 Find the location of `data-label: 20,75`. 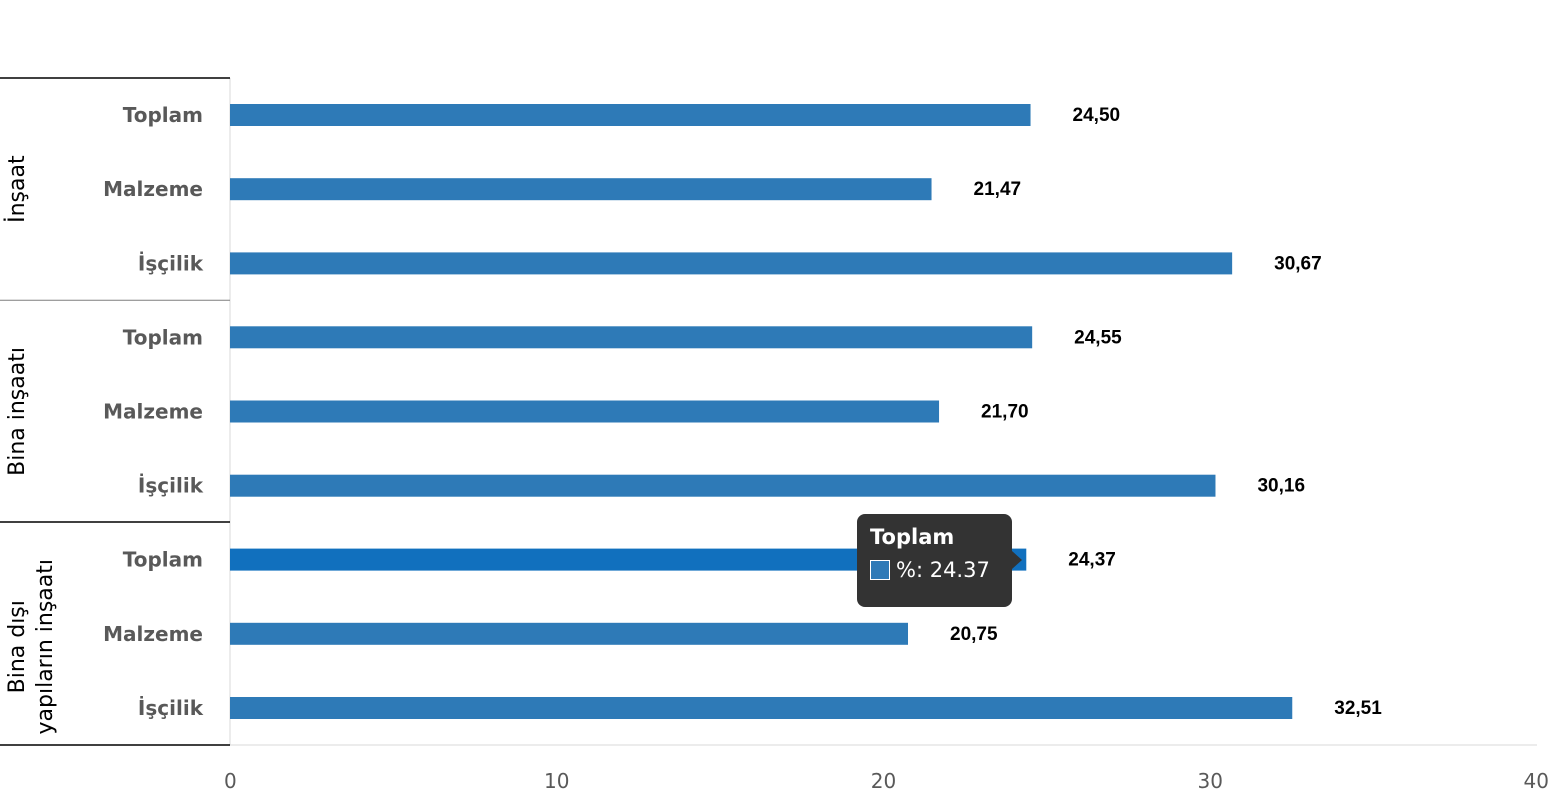

data-label: 20,75 is located at coordinates (974, 634).